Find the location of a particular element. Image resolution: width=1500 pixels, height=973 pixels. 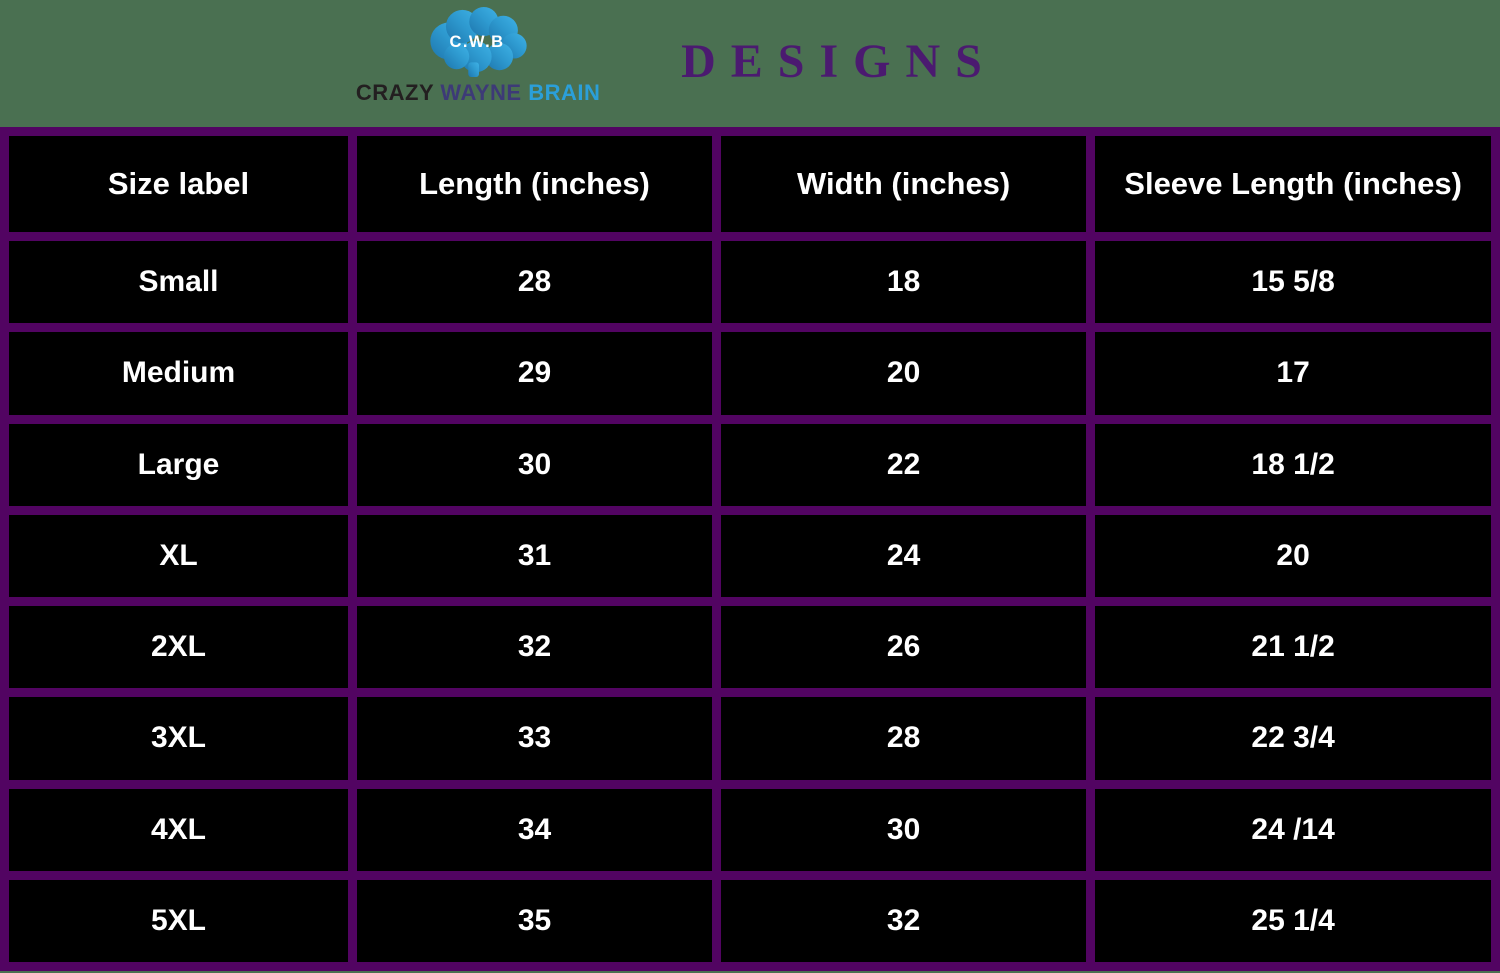

sleeve-length-cell: 20 is located at coordinates (1293, 555).